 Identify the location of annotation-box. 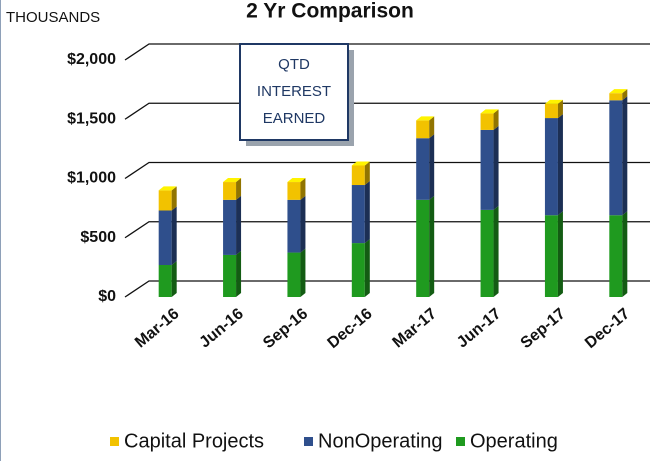
(294, 92).